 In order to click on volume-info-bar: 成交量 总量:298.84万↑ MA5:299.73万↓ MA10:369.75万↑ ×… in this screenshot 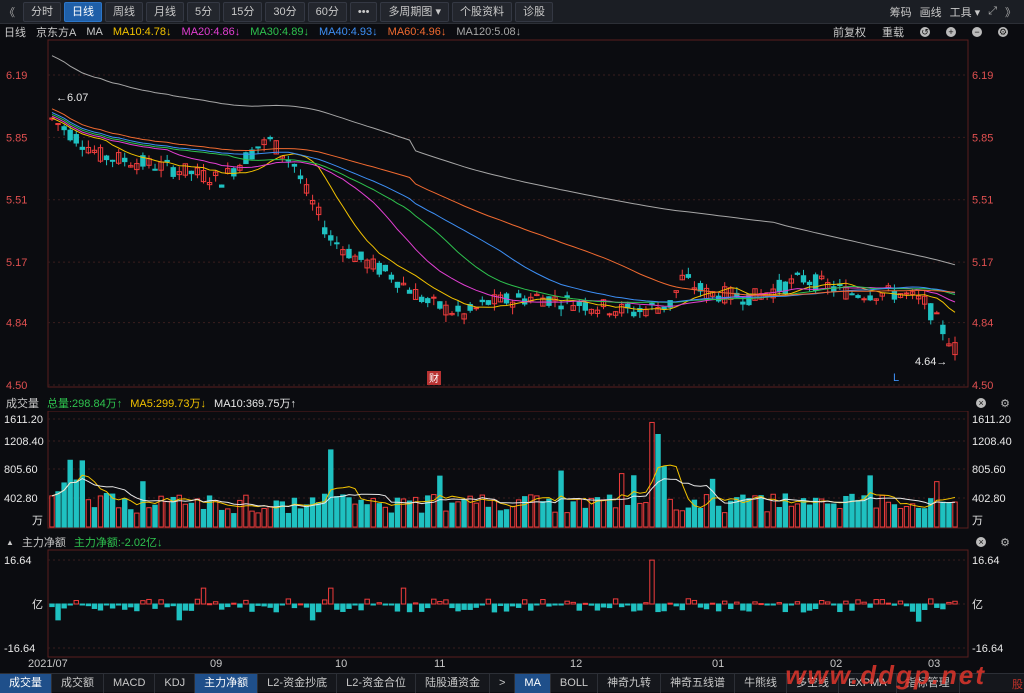, I will do `click(512, 403)`.